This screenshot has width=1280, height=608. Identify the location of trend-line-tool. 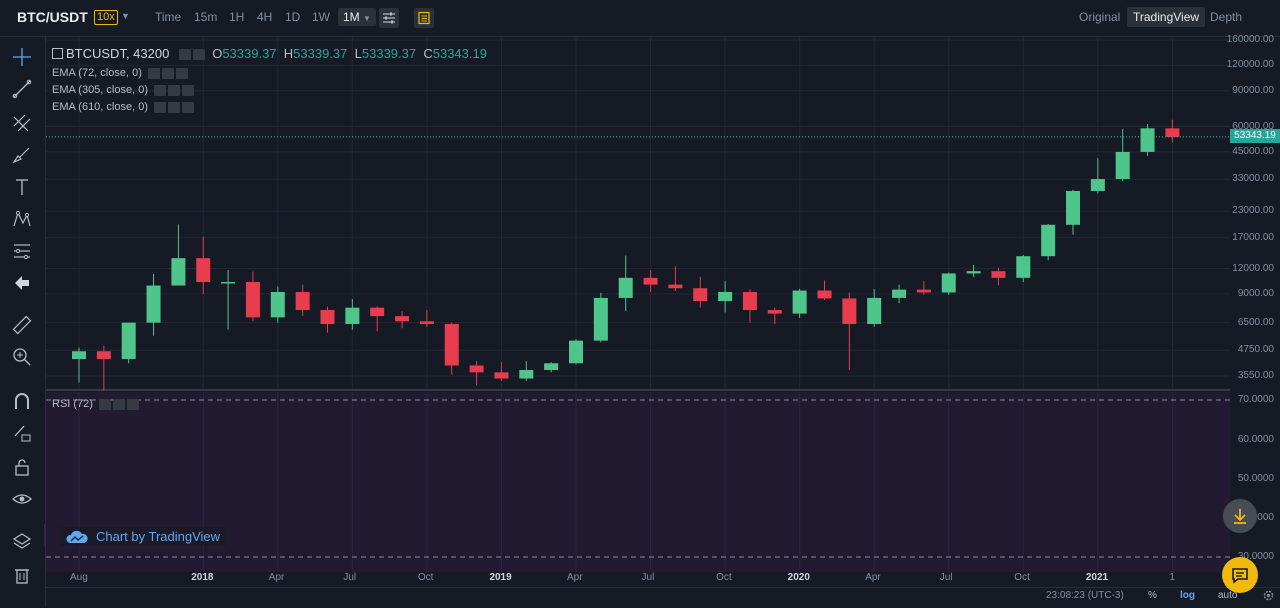
(22, 89).